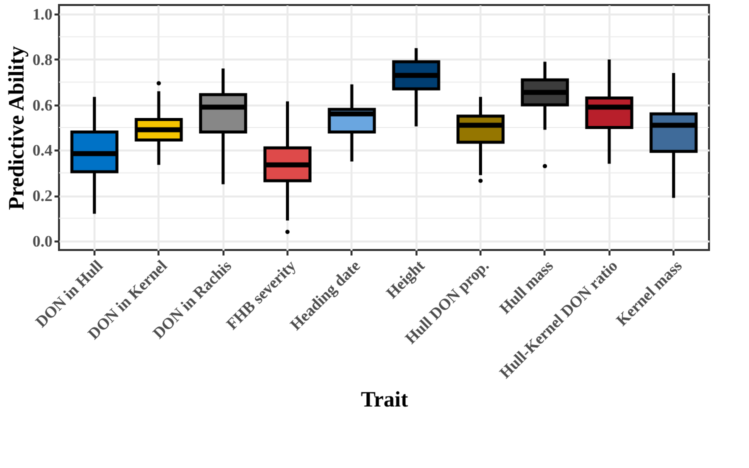 The width and height of the screenshot is (749, 468). What do you see at coordinates (42, 241) in the screenshot?
I see `y-tick-label: 0.0` at bounding box center [42, 241].